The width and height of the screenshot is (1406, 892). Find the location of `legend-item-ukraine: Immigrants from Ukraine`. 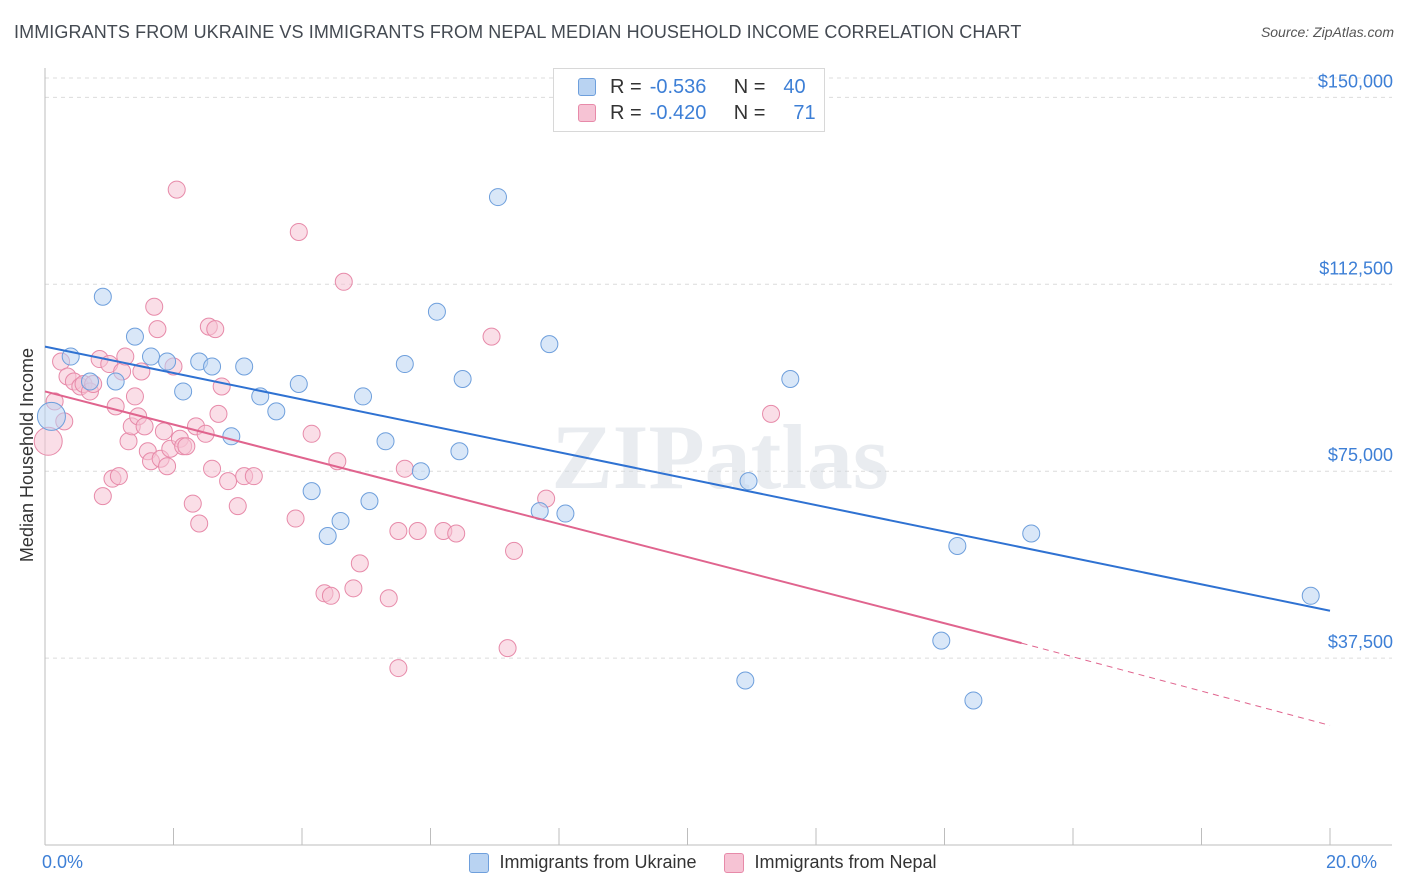

legend-item-ukraine: Immigrants from Ukraine is located at coordinates (582, 862).